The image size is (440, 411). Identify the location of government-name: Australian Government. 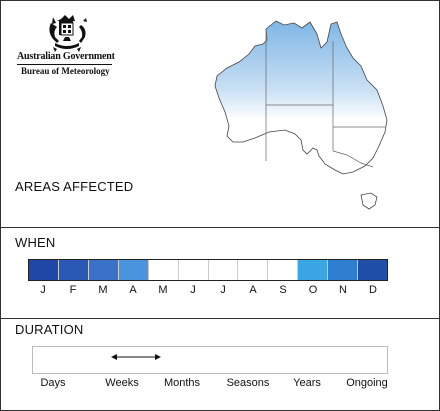
(66, 56).